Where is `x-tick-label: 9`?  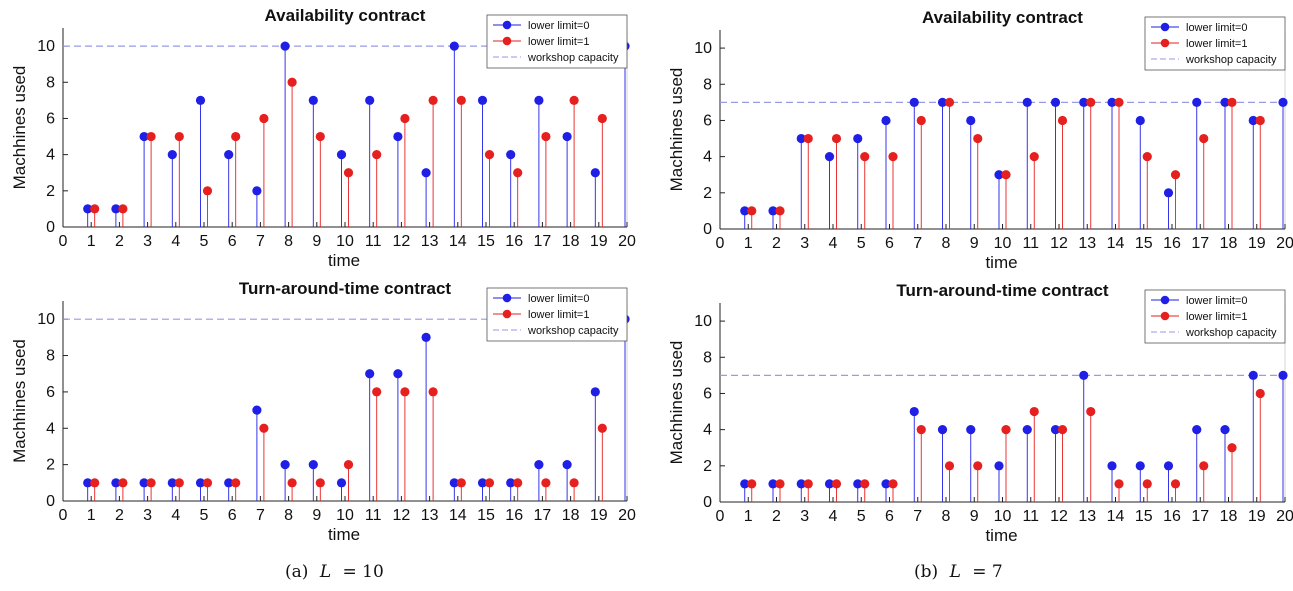
x-tick-label: 9 is located at coordinates (316, 241).